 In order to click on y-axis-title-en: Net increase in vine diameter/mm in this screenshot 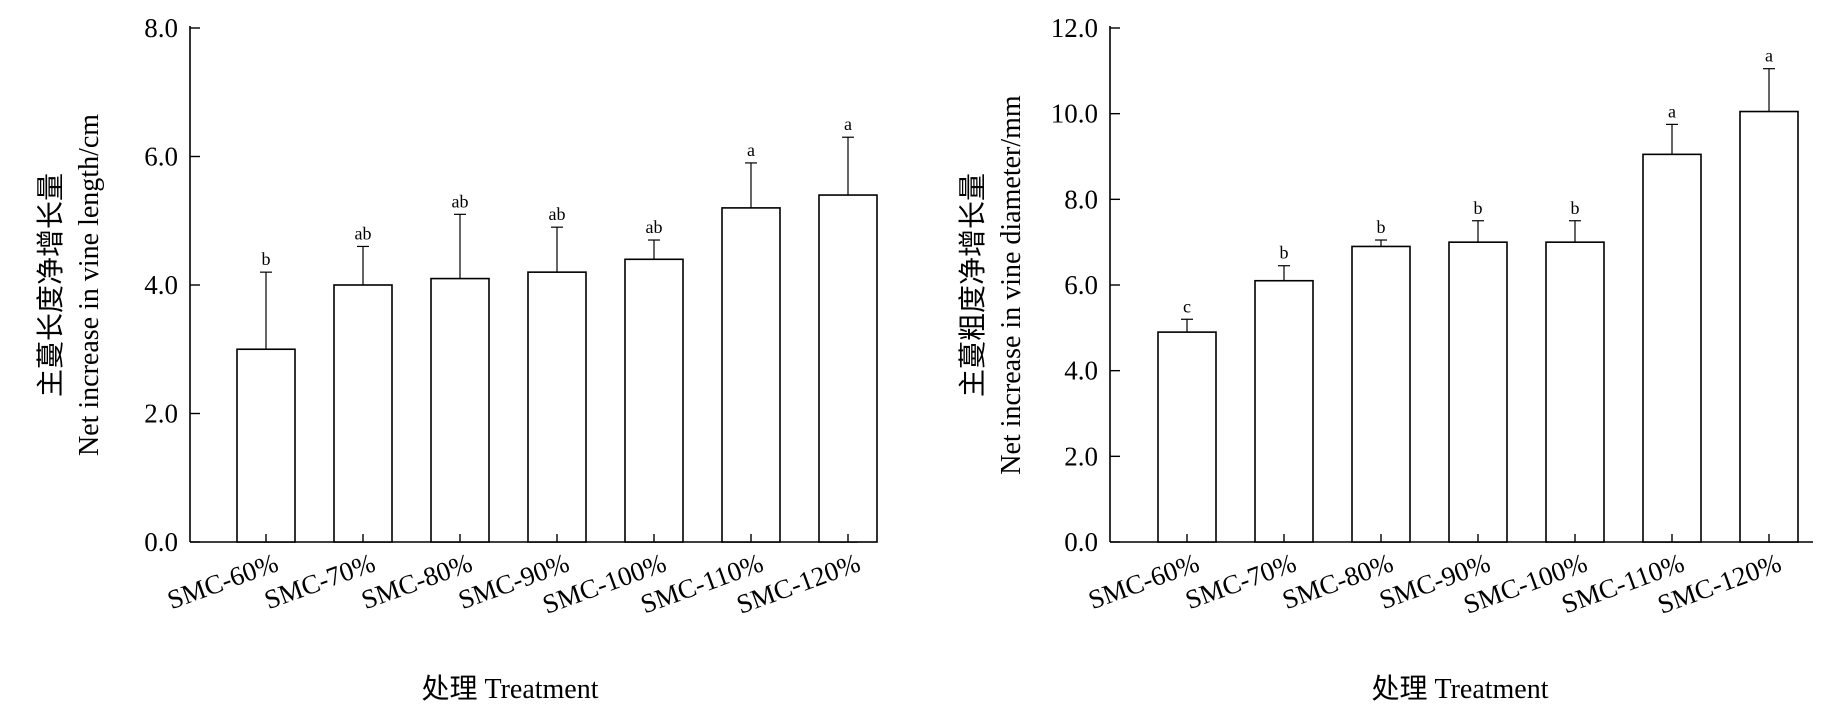, I will do `click(1011, 285)`.